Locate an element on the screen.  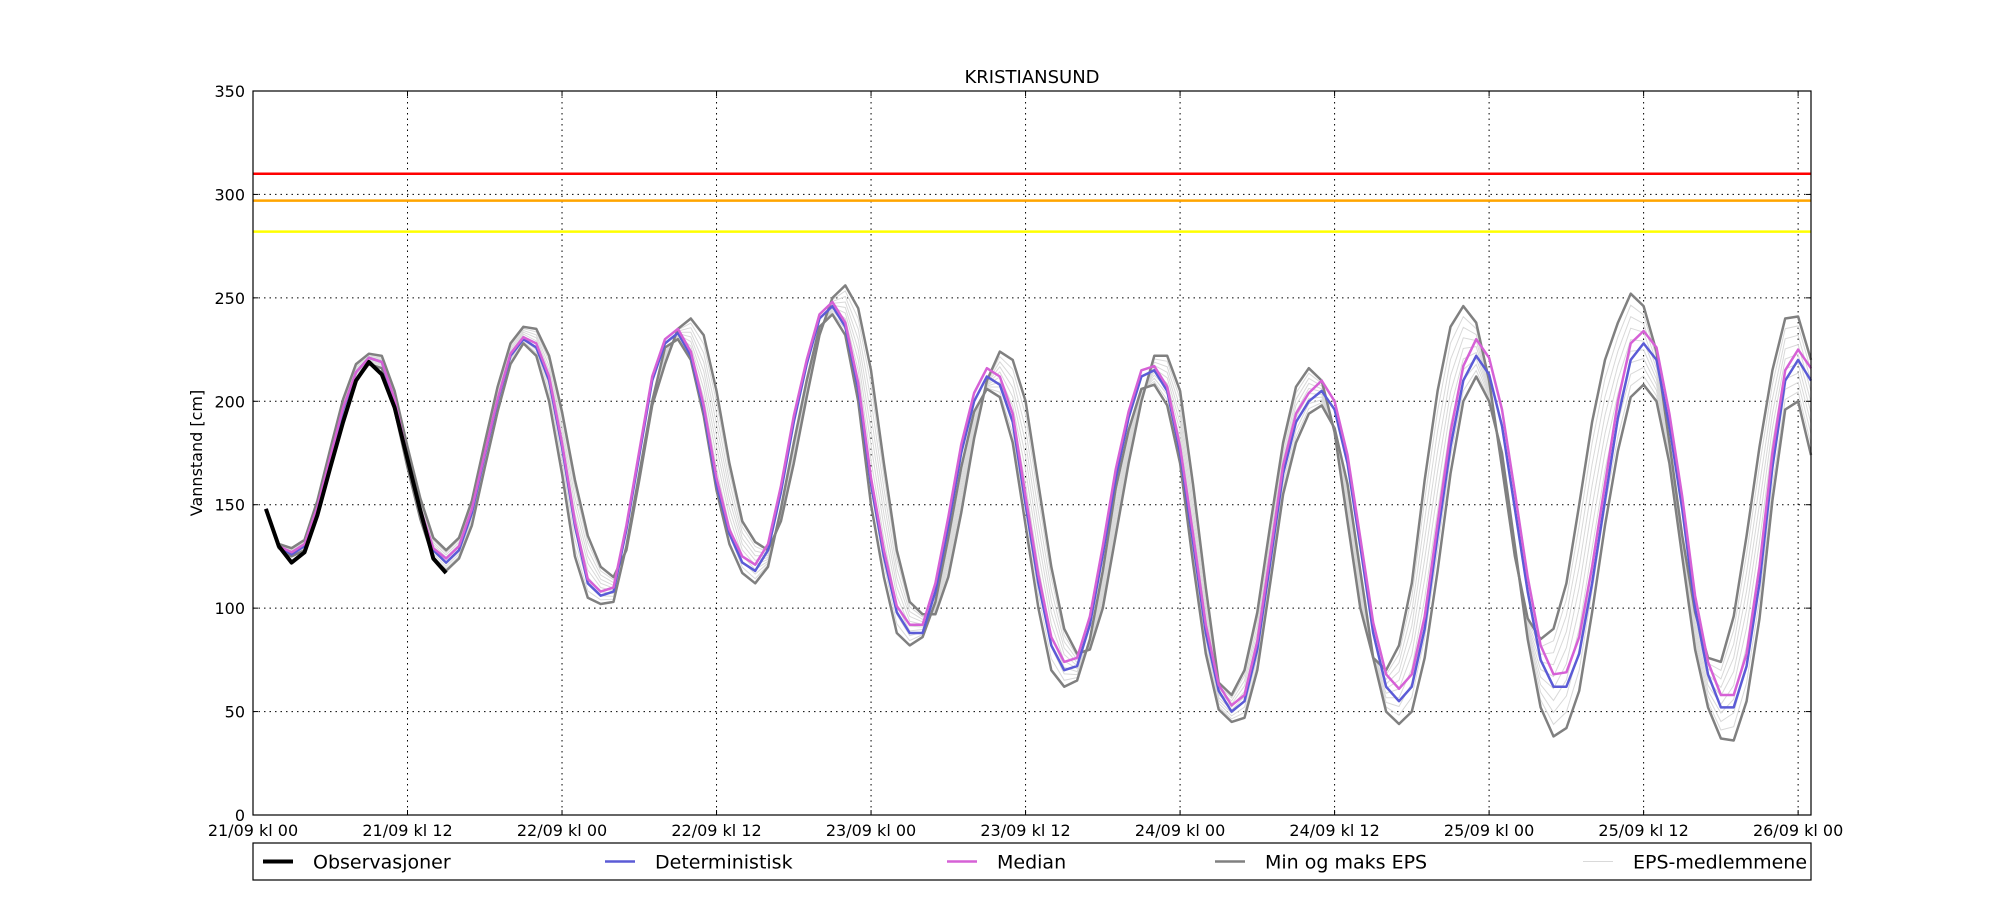
x-tick-label: 25/09 kl 00 is located at coordinates (1489, 830).